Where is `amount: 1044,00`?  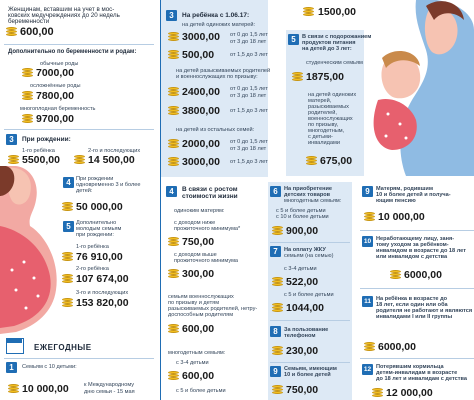 amount: 1044,00 is located at coordinates (305, 308).